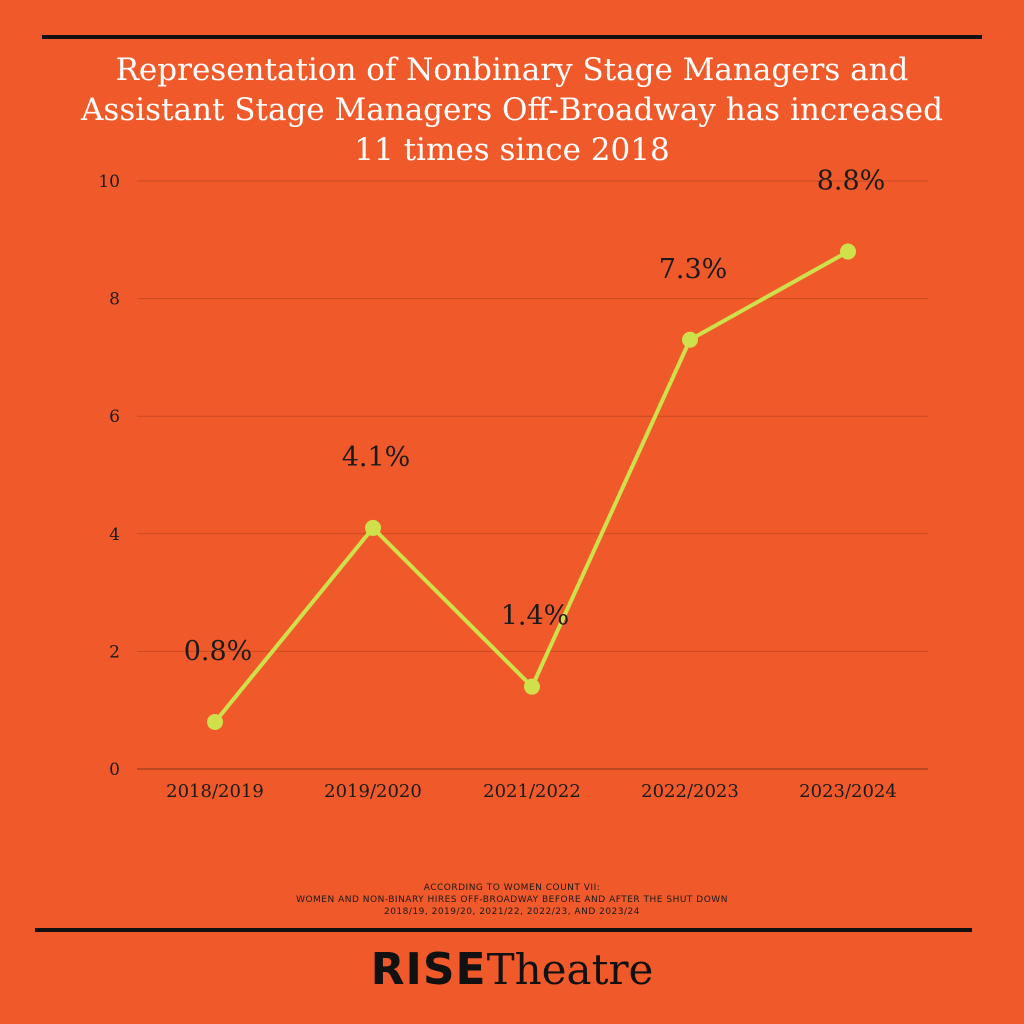 The height and width of the screenshot is (1024, 1024). What do you see at coordinates (512, 888) in the screenshot?
I see `source-line-1: ACCORDING TO WOMEN COUNT VII:` at bounding box center [512, 888].